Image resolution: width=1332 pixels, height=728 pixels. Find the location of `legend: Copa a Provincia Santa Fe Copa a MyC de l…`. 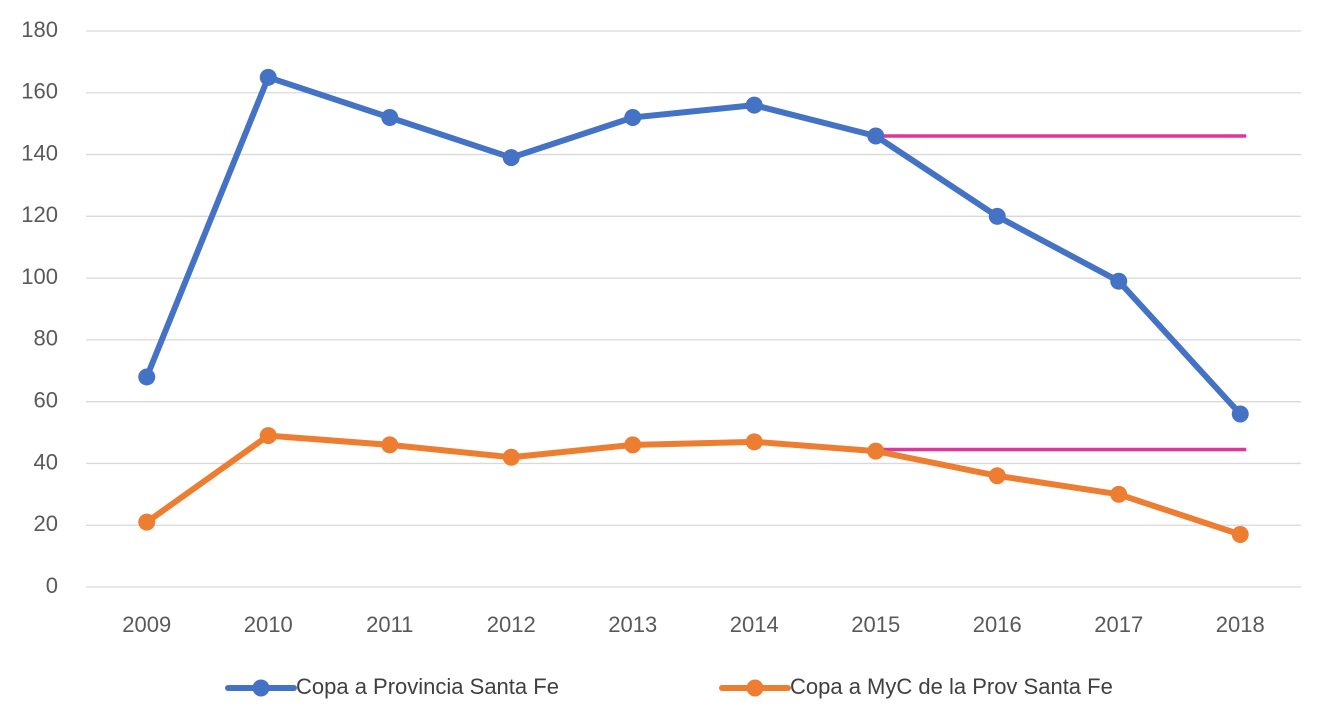

legend: Copa a Provincia Santa Fe Copa a MyC de l… is located at coordinates (669, 686).